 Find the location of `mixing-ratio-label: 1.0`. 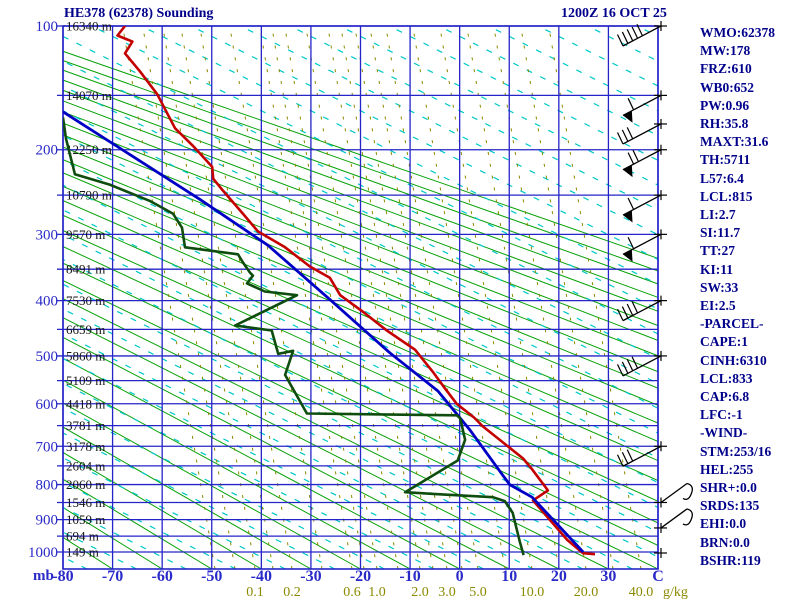

mixing-ratio-label: 1.0 is located at coordinates (377, 592).